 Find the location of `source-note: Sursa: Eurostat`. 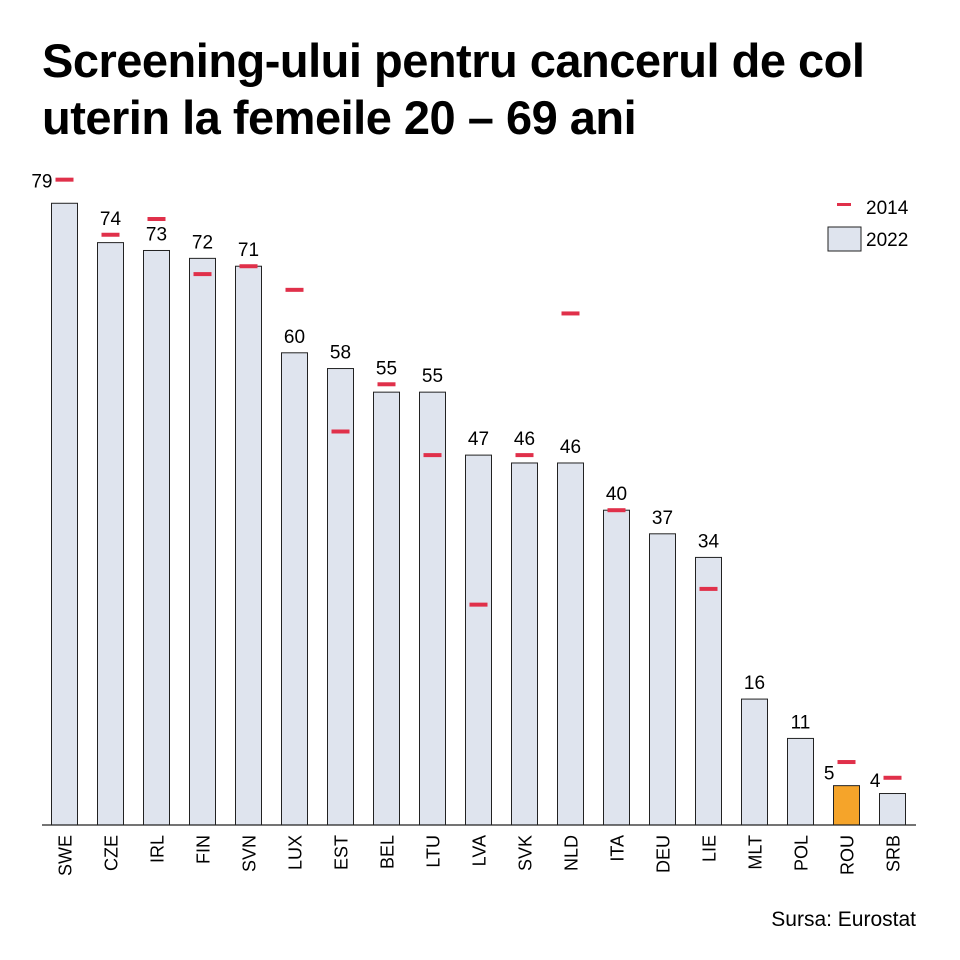

source-note: Sursa: Eurostat is located at coordinates (843, 919).